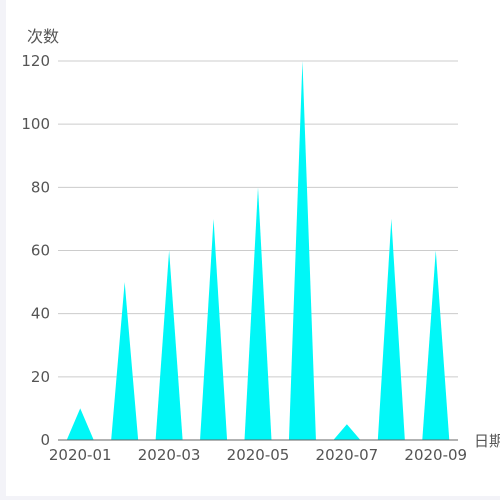 The height and width of the screenshot is (504, 500). Describe the element at coordinates (80, 455) in the screenshot. I see `x-tick-label: 2020-01` at that location.